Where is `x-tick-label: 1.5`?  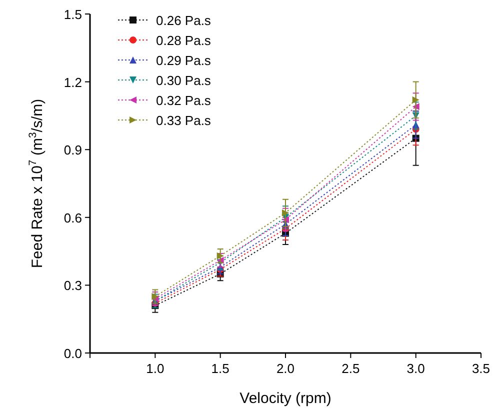 x-tick-label: 1.5 is located at coordinates (220, 368).